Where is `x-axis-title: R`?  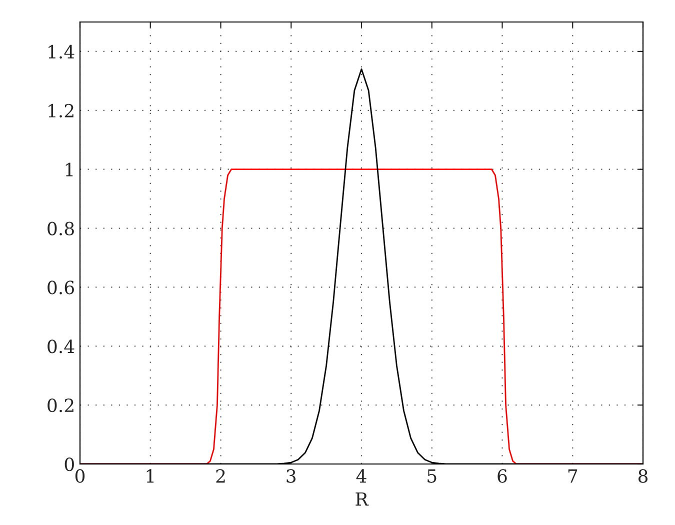
x-axis-title: R is located at coordinates (362, 499).